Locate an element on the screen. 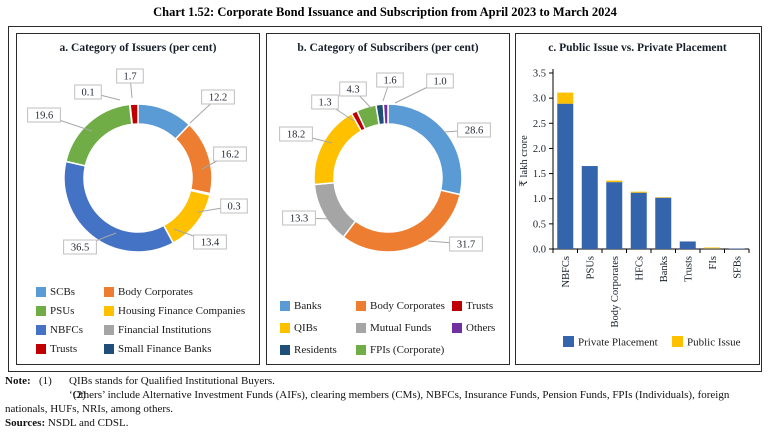 Image resolution: width=770 pixels, height=436 pixels. callout-box-trusts is located at coordinates (130, 76).